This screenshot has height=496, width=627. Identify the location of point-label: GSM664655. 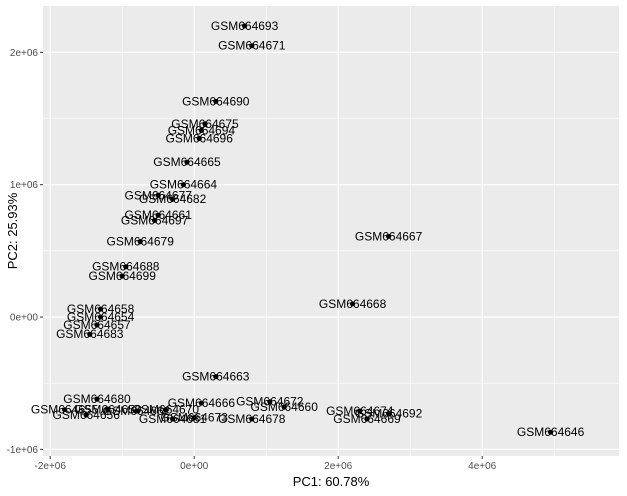
(65, 410).